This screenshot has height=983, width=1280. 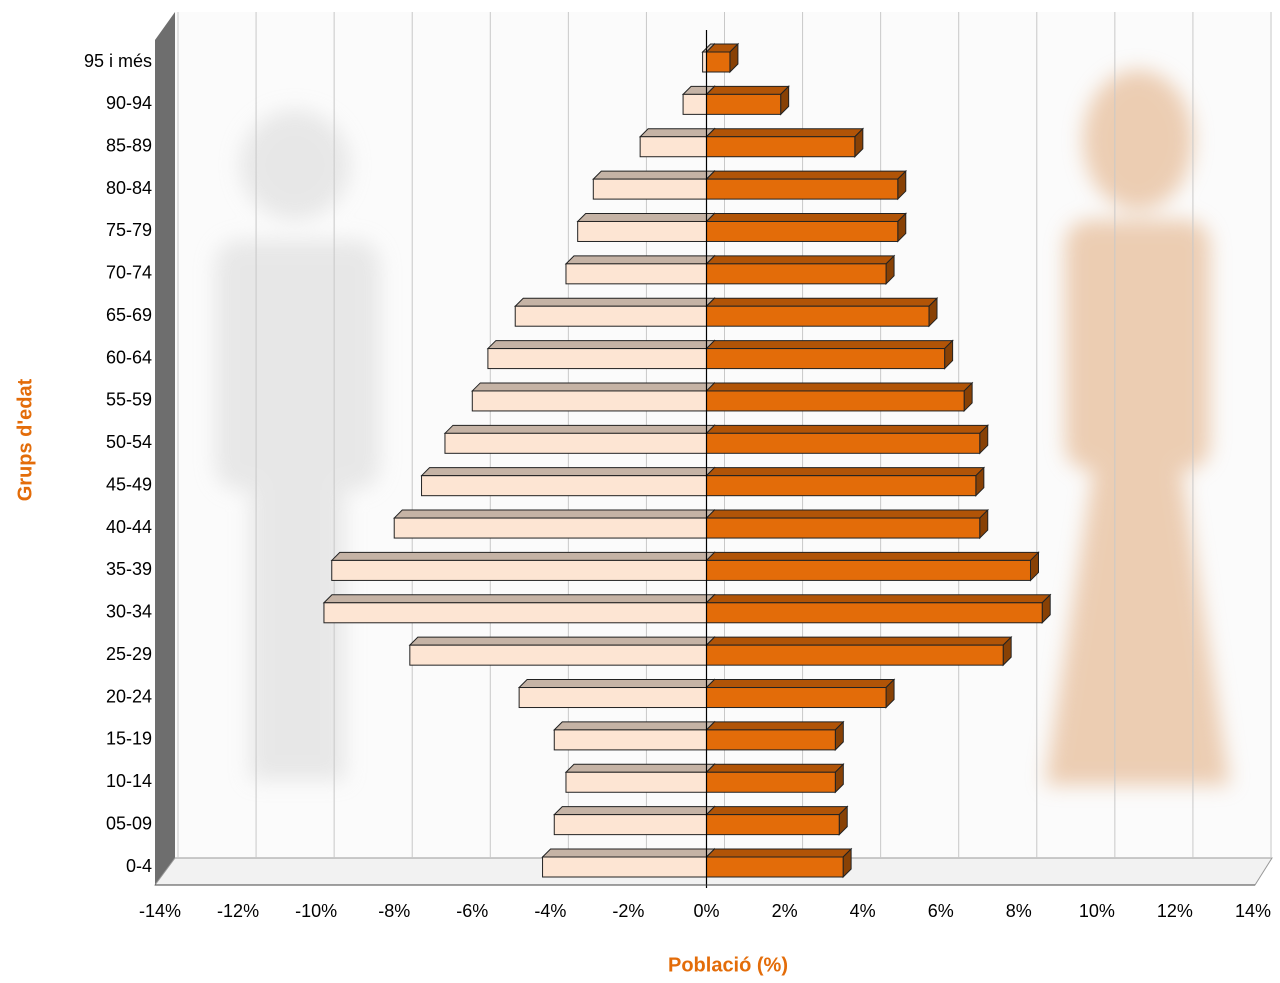 What do you see at coordinates (129, 739) in the screenshot?
I see `y-tick-label: 15-19` at bounding box center [129, 739].